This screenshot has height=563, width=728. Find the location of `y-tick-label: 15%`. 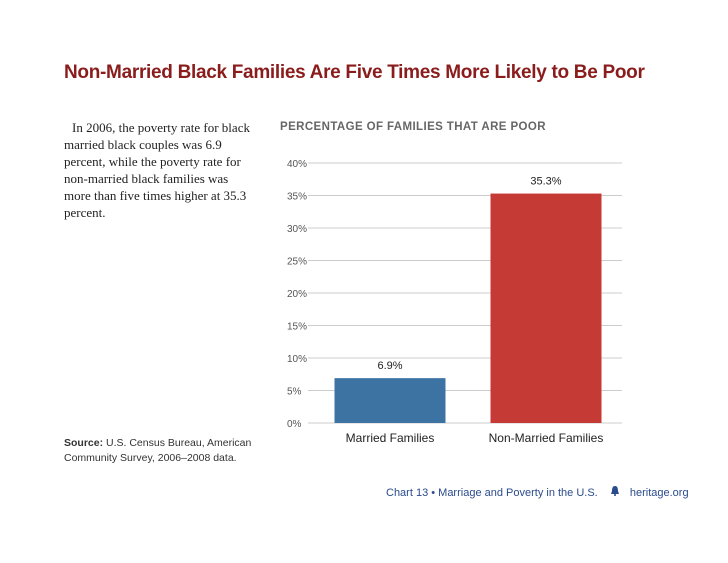

y-tick-label: 15% is located at coordinates (297, 327).